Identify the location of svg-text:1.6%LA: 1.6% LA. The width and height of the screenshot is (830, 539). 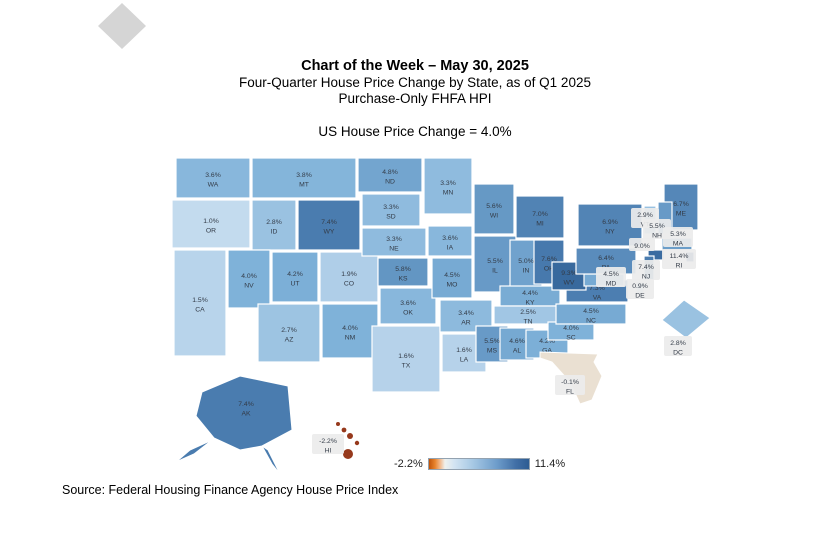
(464, 355).